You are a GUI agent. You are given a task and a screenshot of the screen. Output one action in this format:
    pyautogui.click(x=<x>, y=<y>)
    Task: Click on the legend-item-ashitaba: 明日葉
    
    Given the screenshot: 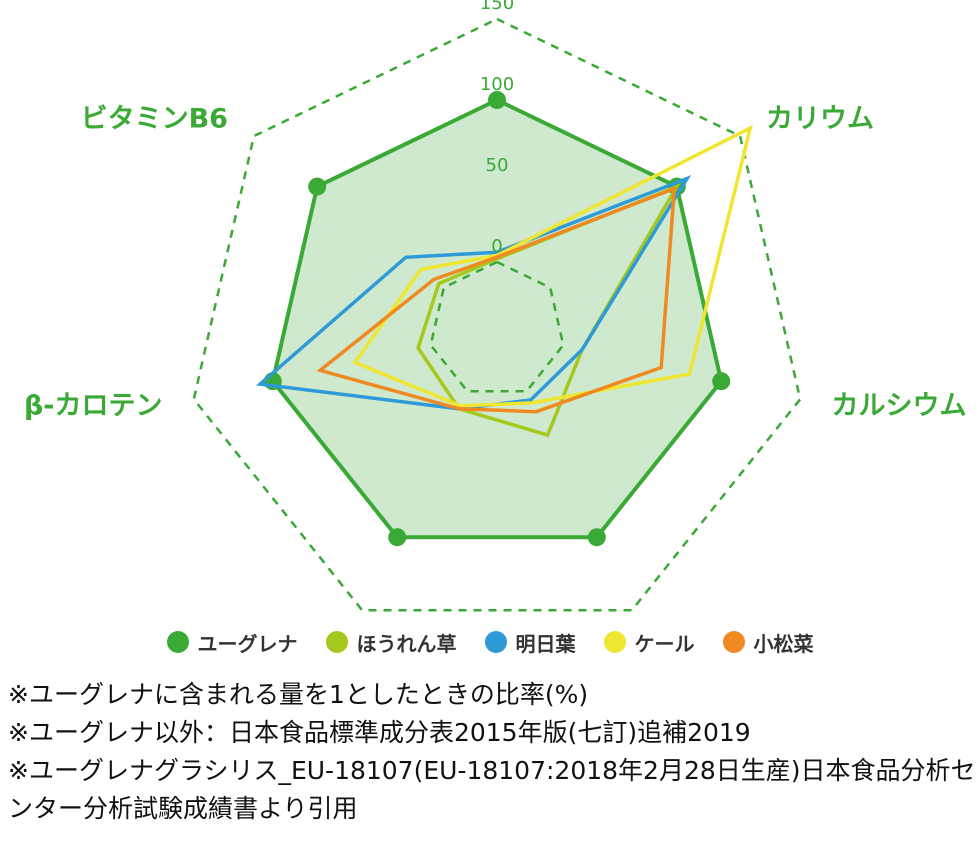 What is the action you would take?
    pyautogui.click(x=530, y=642)
    